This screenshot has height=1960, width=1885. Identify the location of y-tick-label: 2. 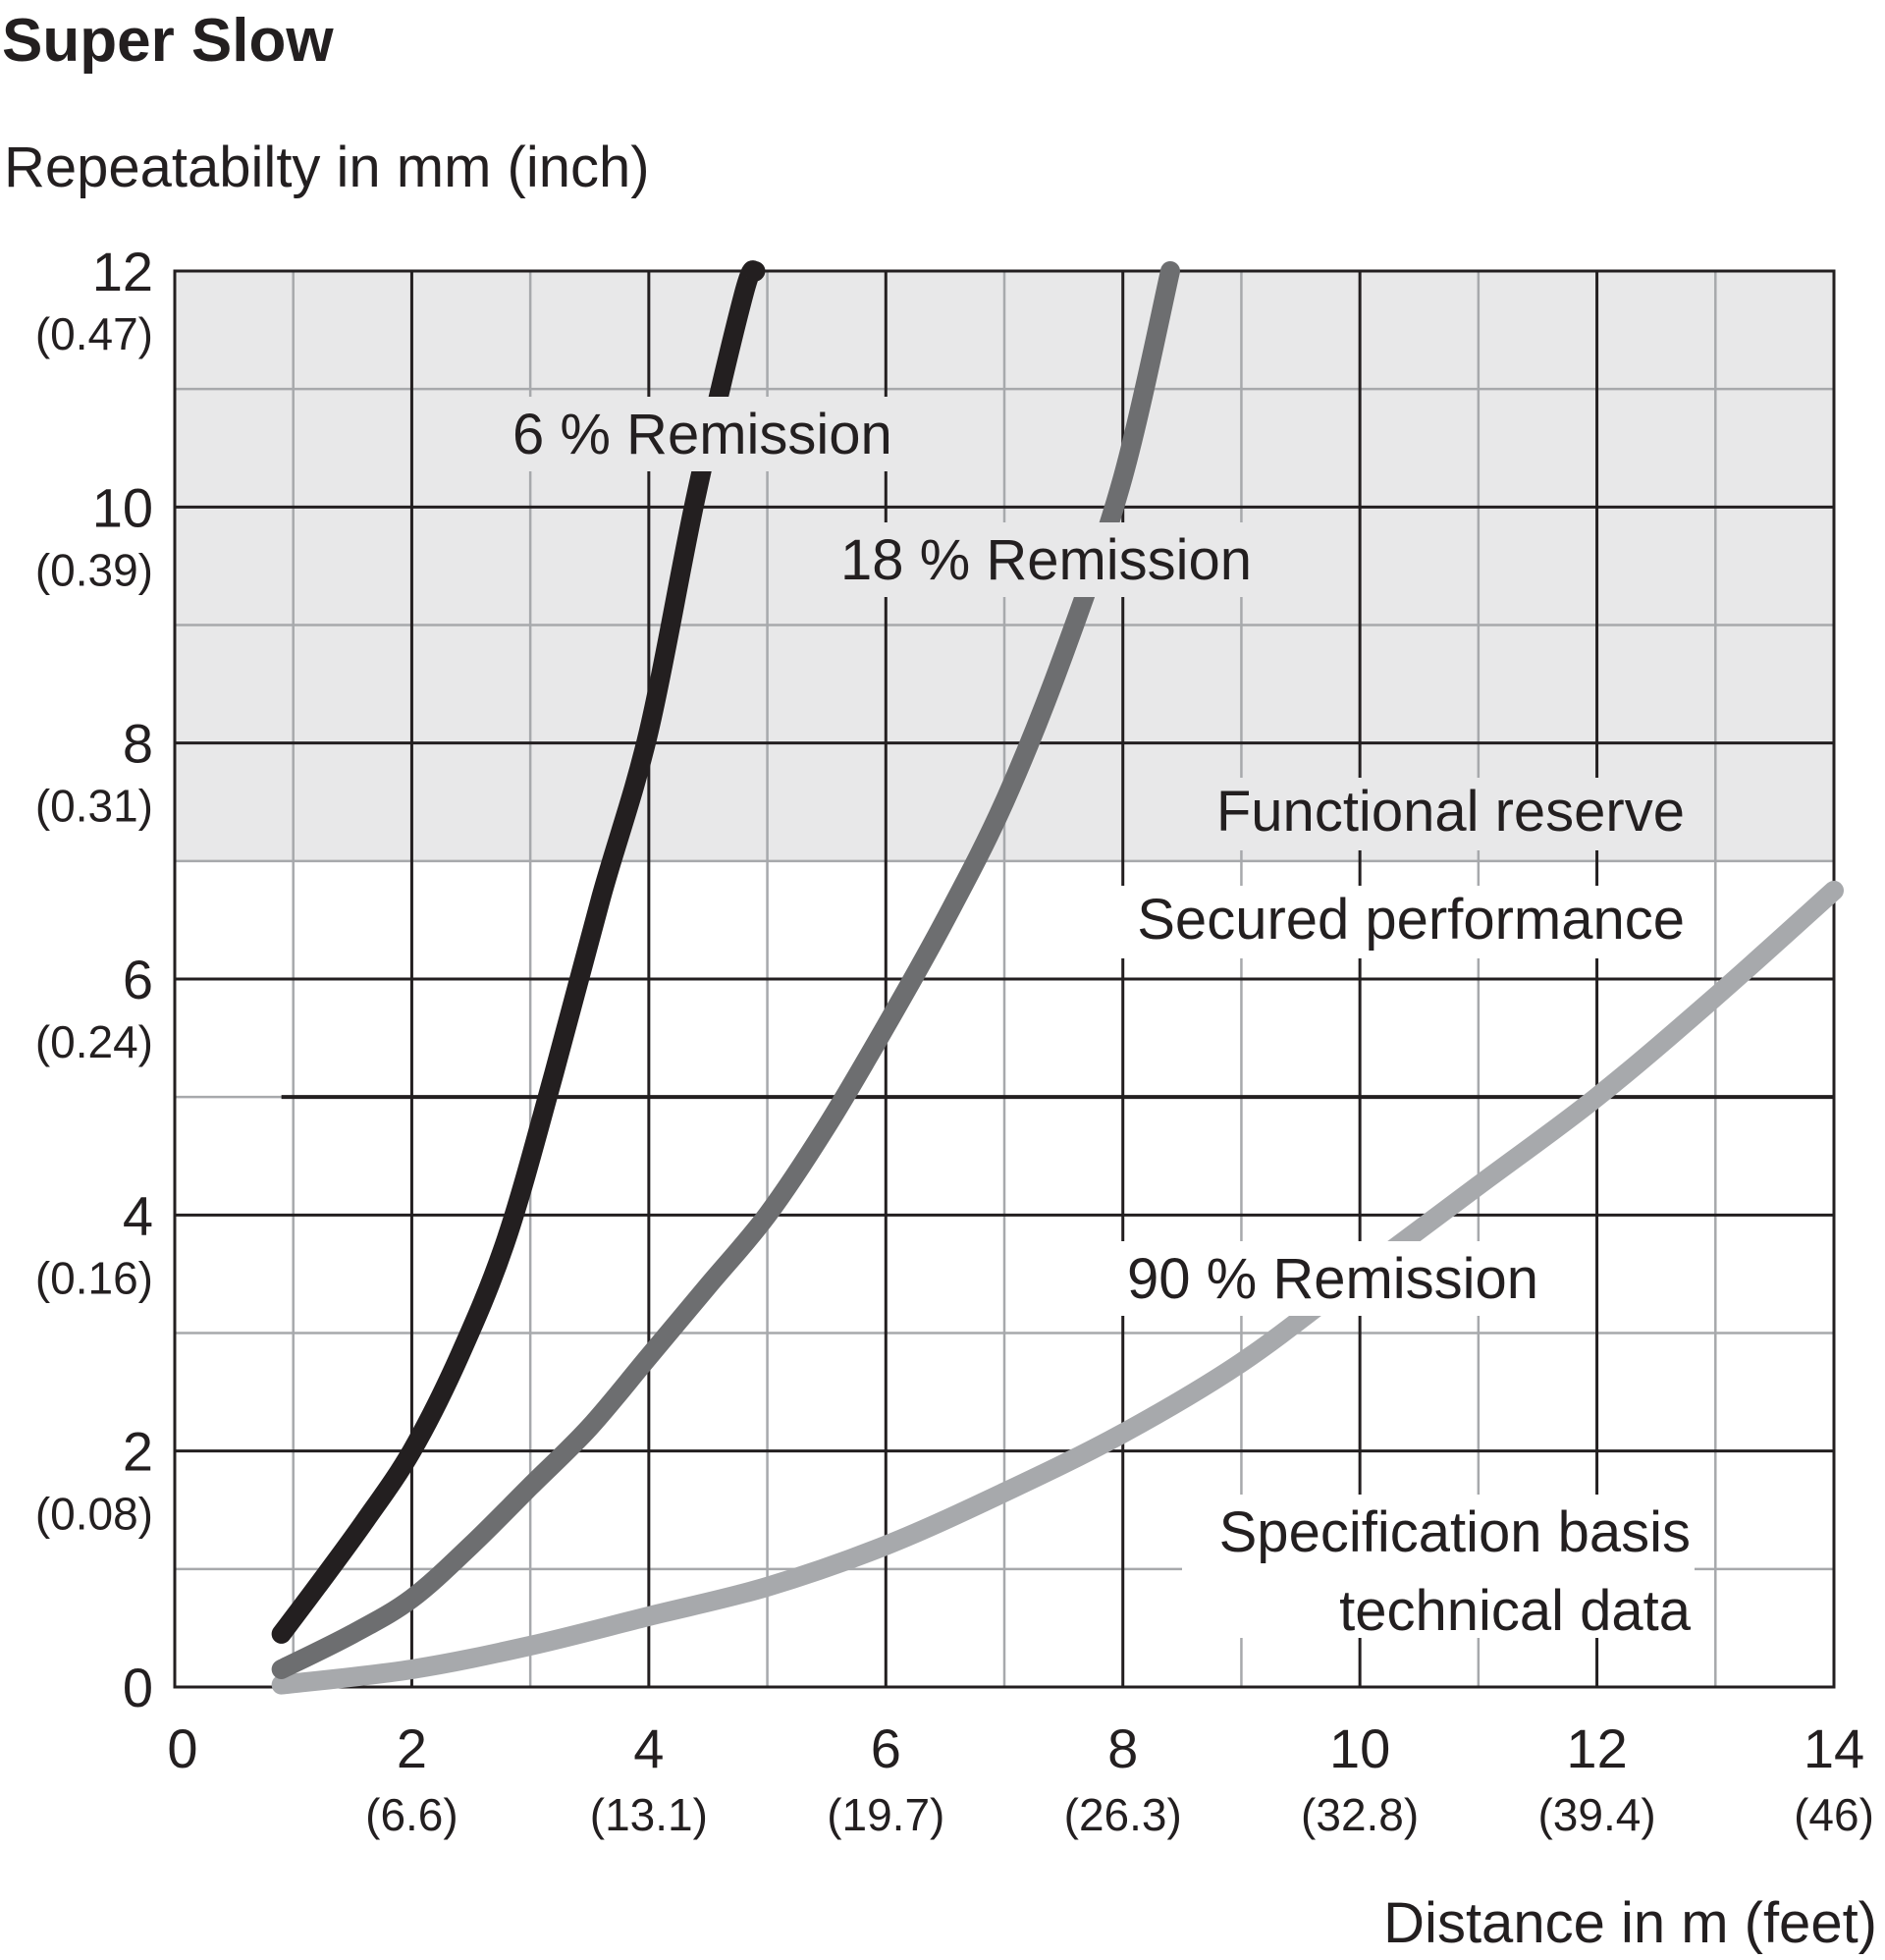
(138, 1452).